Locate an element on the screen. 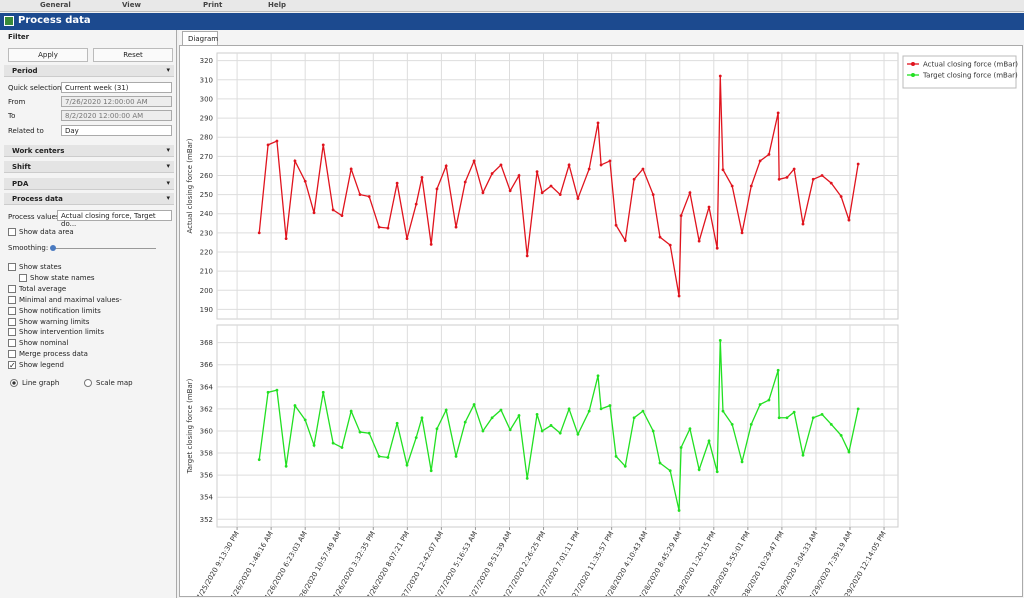  reset-button: Reset is located at coordinates (133, 55).